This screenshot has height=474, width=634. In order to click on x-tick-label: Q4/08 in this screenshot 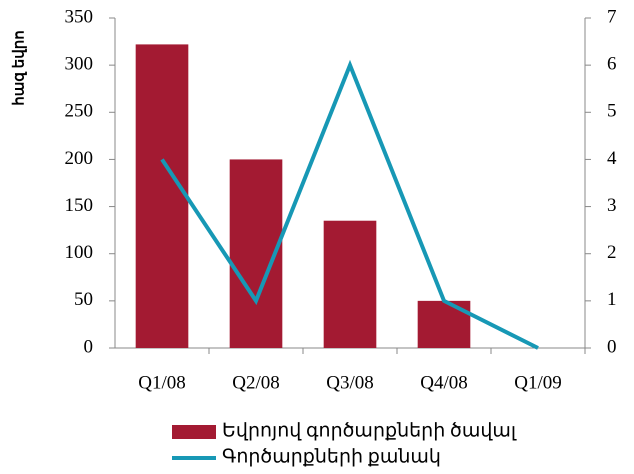, I will do `click(444, 382)`.